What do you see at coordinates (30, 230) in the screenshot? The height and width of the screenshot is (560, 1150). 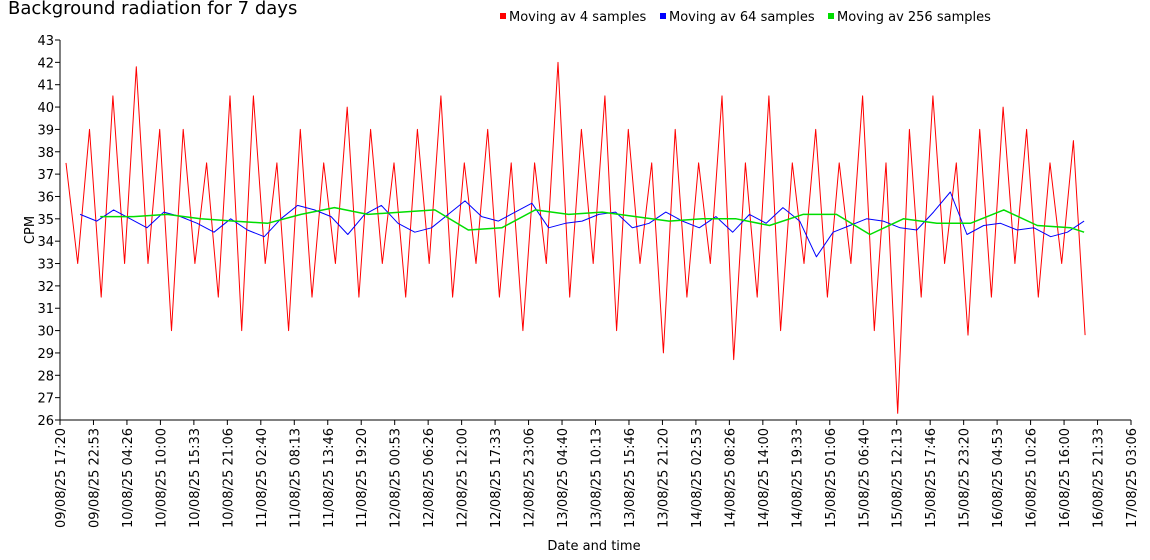 I see `y-axis-label: CPM` at bounding box center [30, 230].